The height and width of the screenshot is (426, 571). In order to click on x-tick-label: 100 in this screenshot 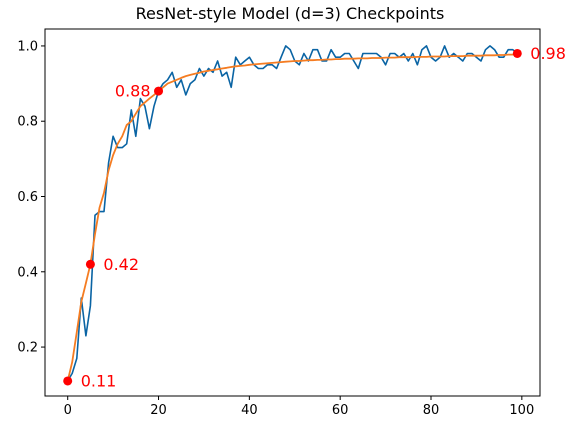, I will do `click(521, 410)`.